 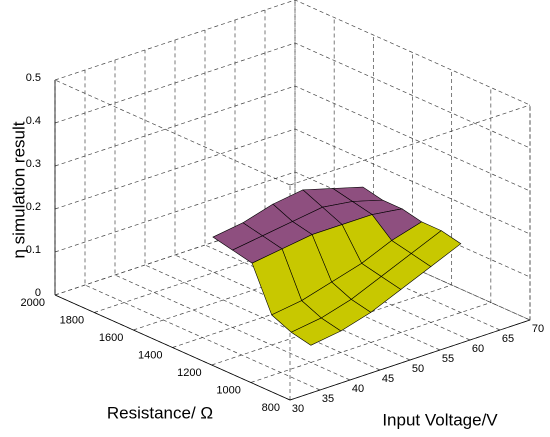 I want to click on surface-face, so click(x=316, y=331).